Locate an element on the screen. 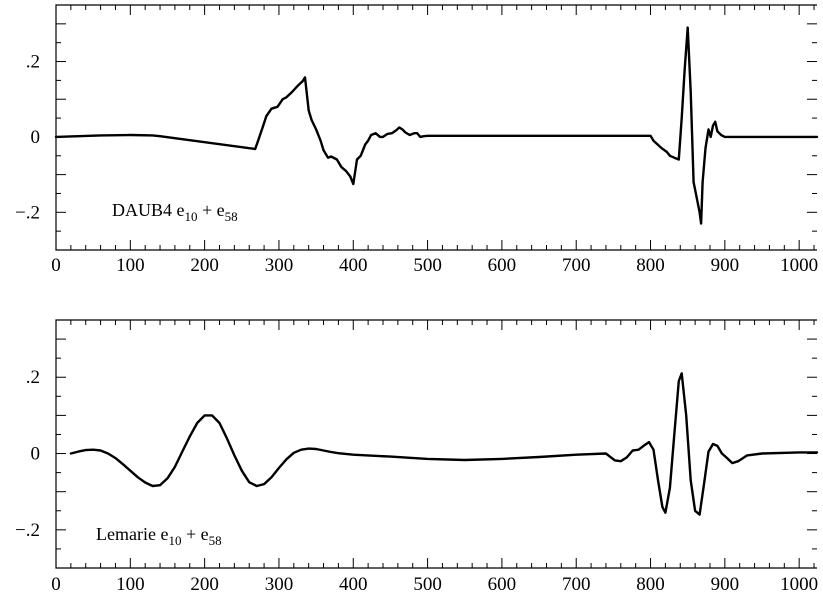 This screenshot has height=608, width=823. lemarie-x-tick-label: 400 is located at coordinates (353, 584).